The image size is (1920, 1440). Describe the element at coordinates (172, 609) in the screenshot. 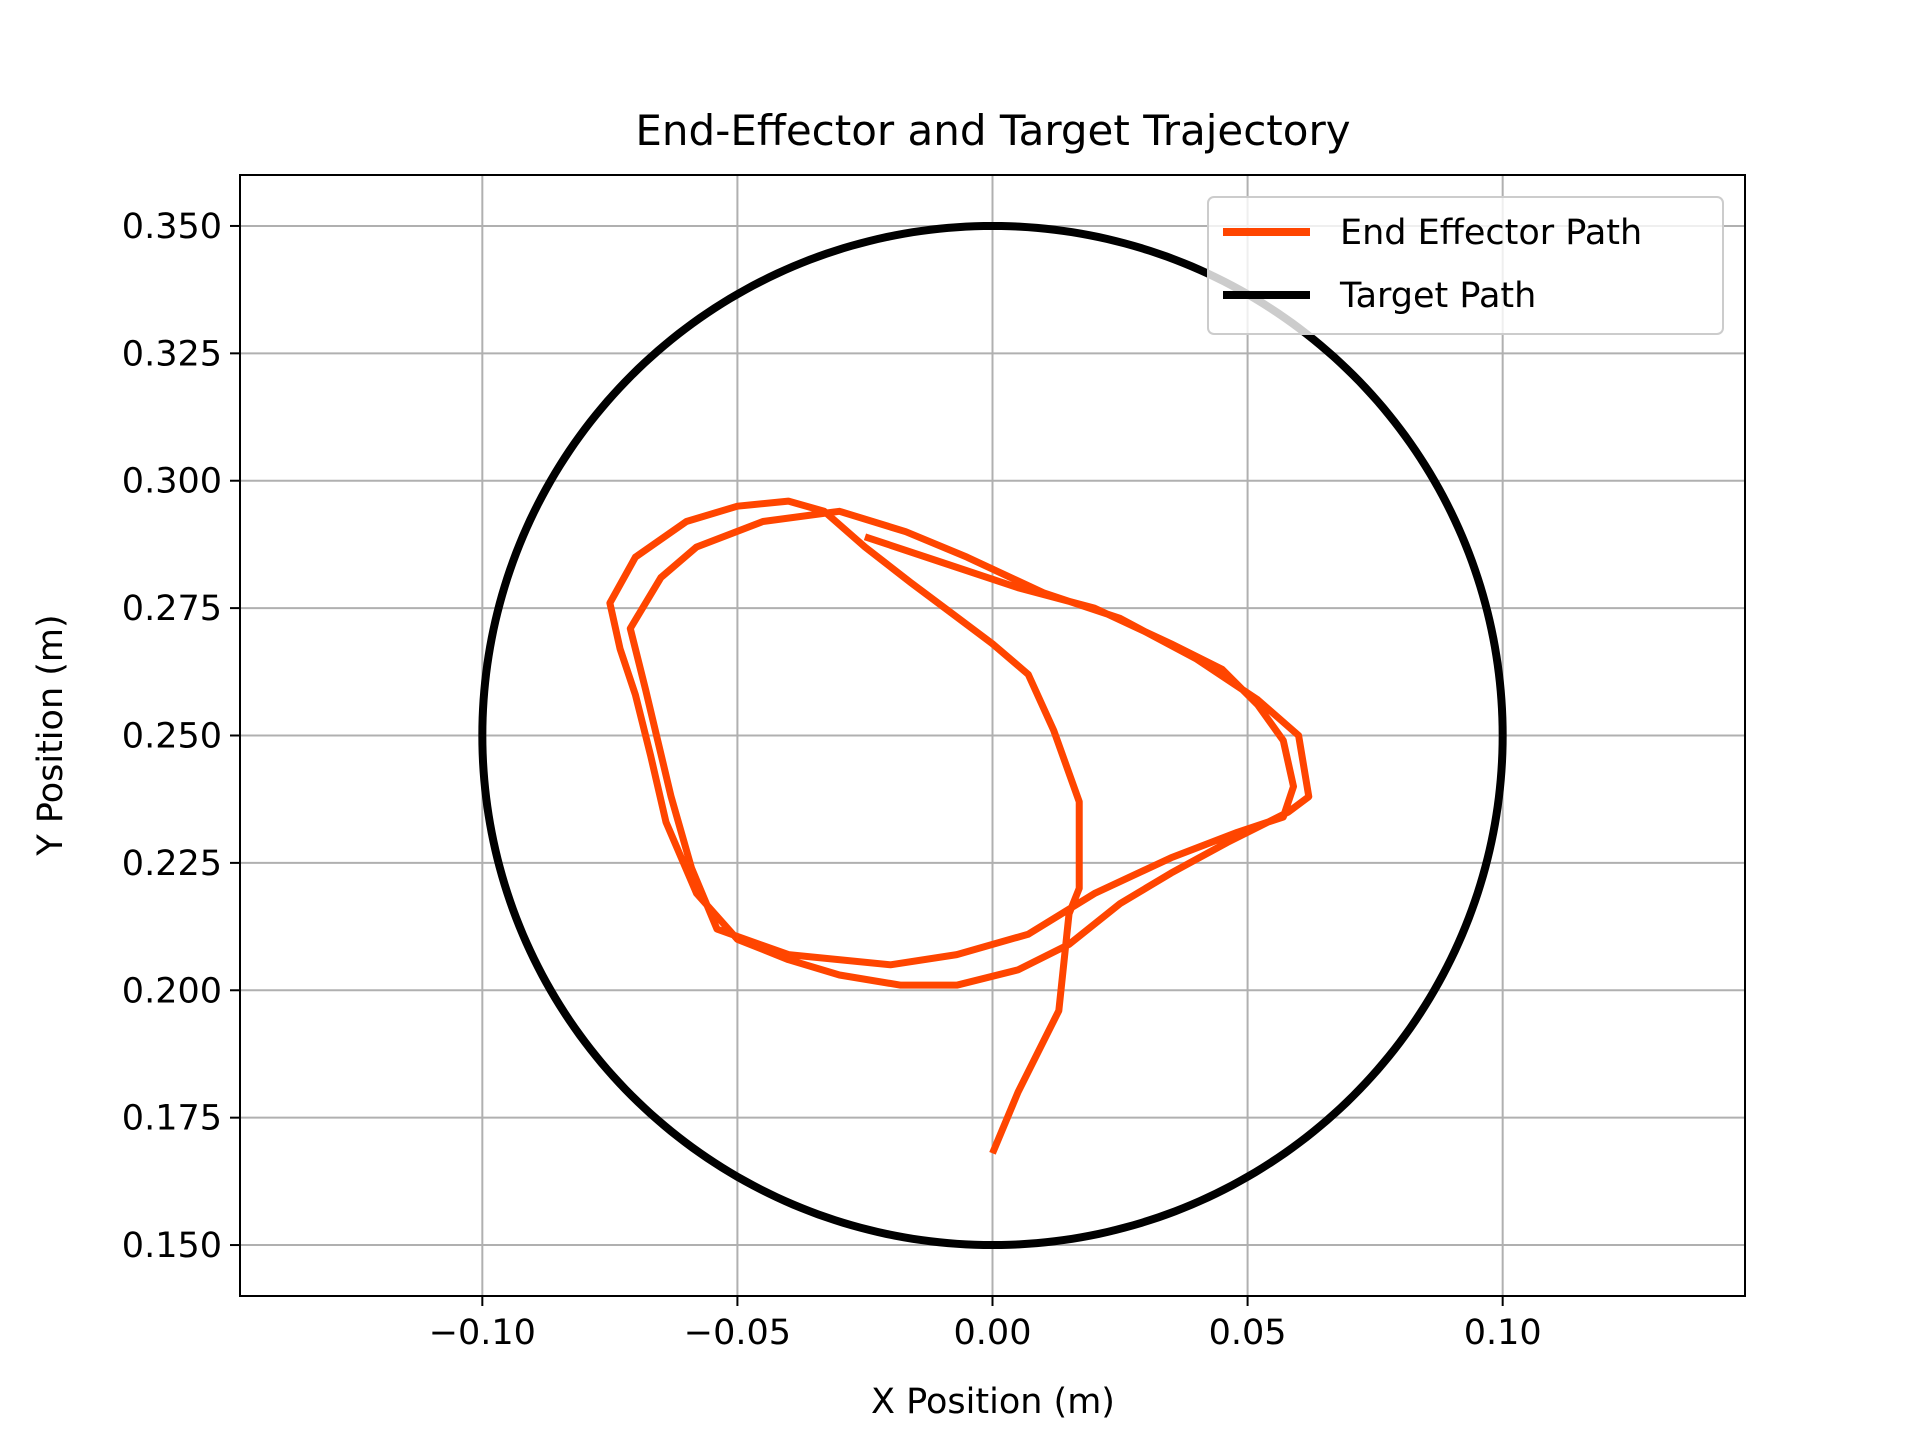

I see `y-tick-label: 0.275` at that location.